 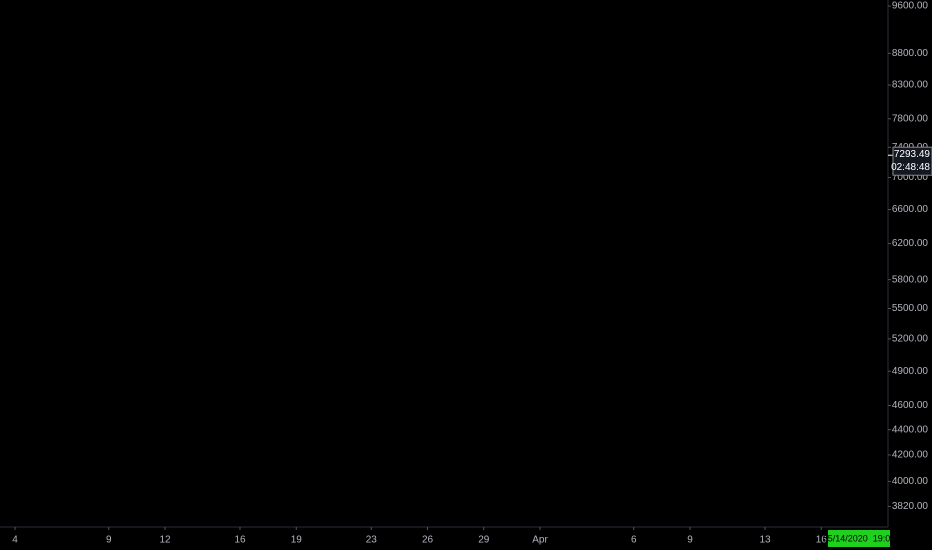 I want to click on x-tick-label: 6, so click(x=634, y=540).